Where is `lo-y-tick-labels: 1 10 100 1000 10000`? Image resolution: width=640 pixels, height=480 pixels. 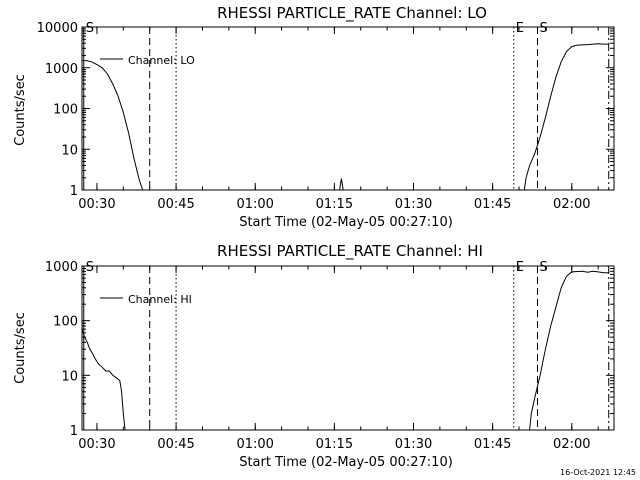
lo-y-tick-labels: 1 10 100 1000 10000 is located at coordinates (57, 110).